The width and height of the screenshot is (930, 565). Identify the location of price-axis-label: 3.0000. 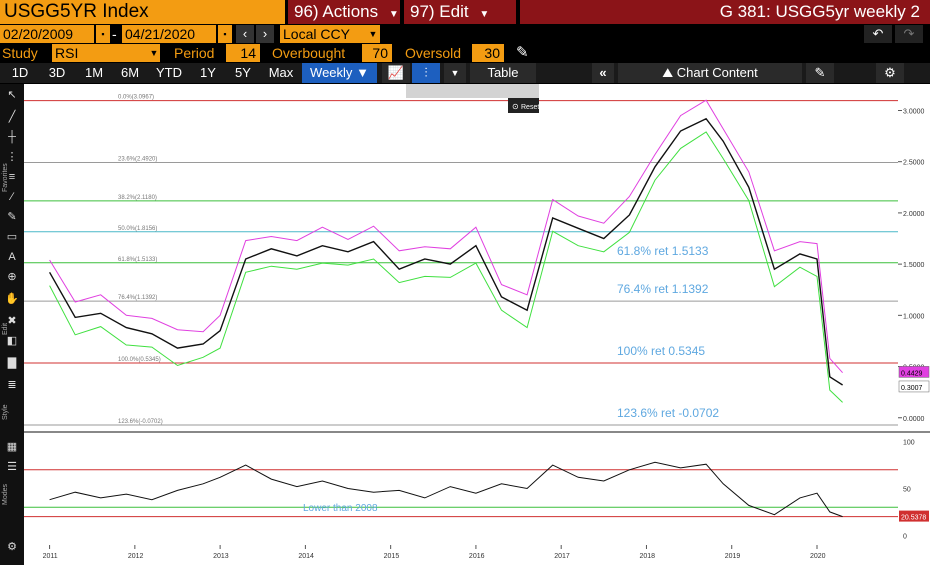
(914, 111).